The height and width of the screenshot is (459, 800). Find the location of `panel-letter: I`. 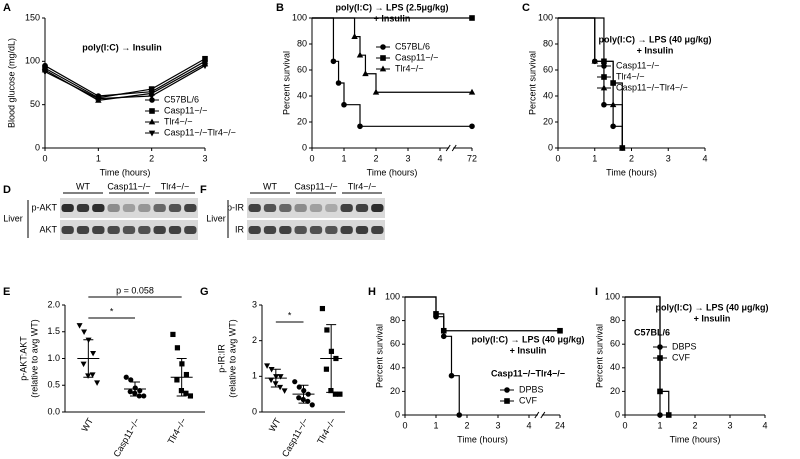

panel-letter: I is located at coordinates (596, 292).